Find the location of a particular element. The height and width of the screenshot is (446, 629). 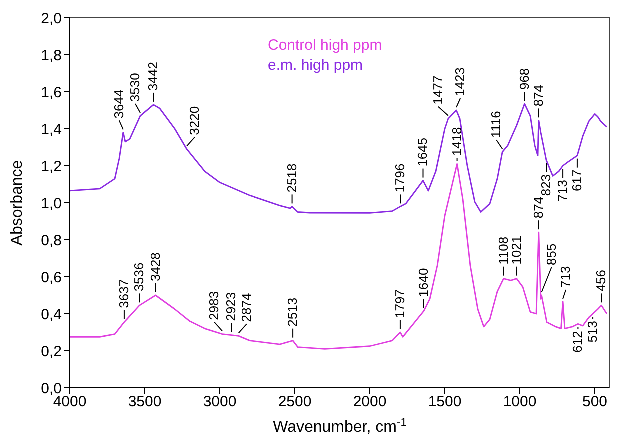

x-tick-label: 1500 is located at coordinates (445, 402).